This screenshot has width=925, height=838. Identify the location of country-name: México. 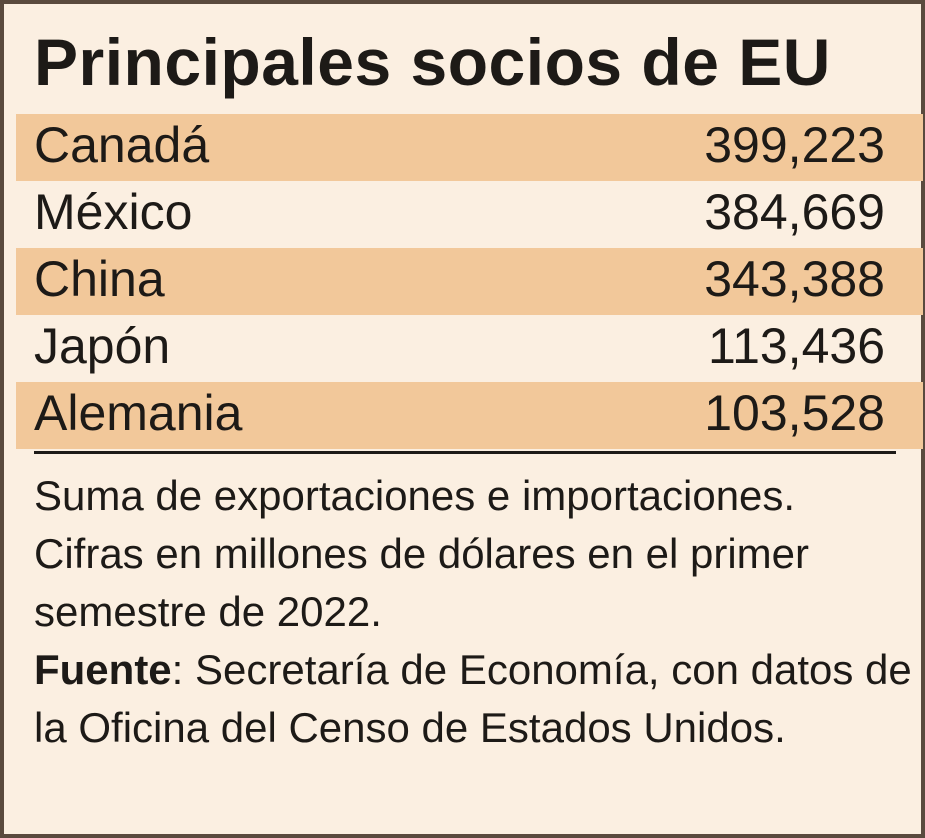
(113, 212).